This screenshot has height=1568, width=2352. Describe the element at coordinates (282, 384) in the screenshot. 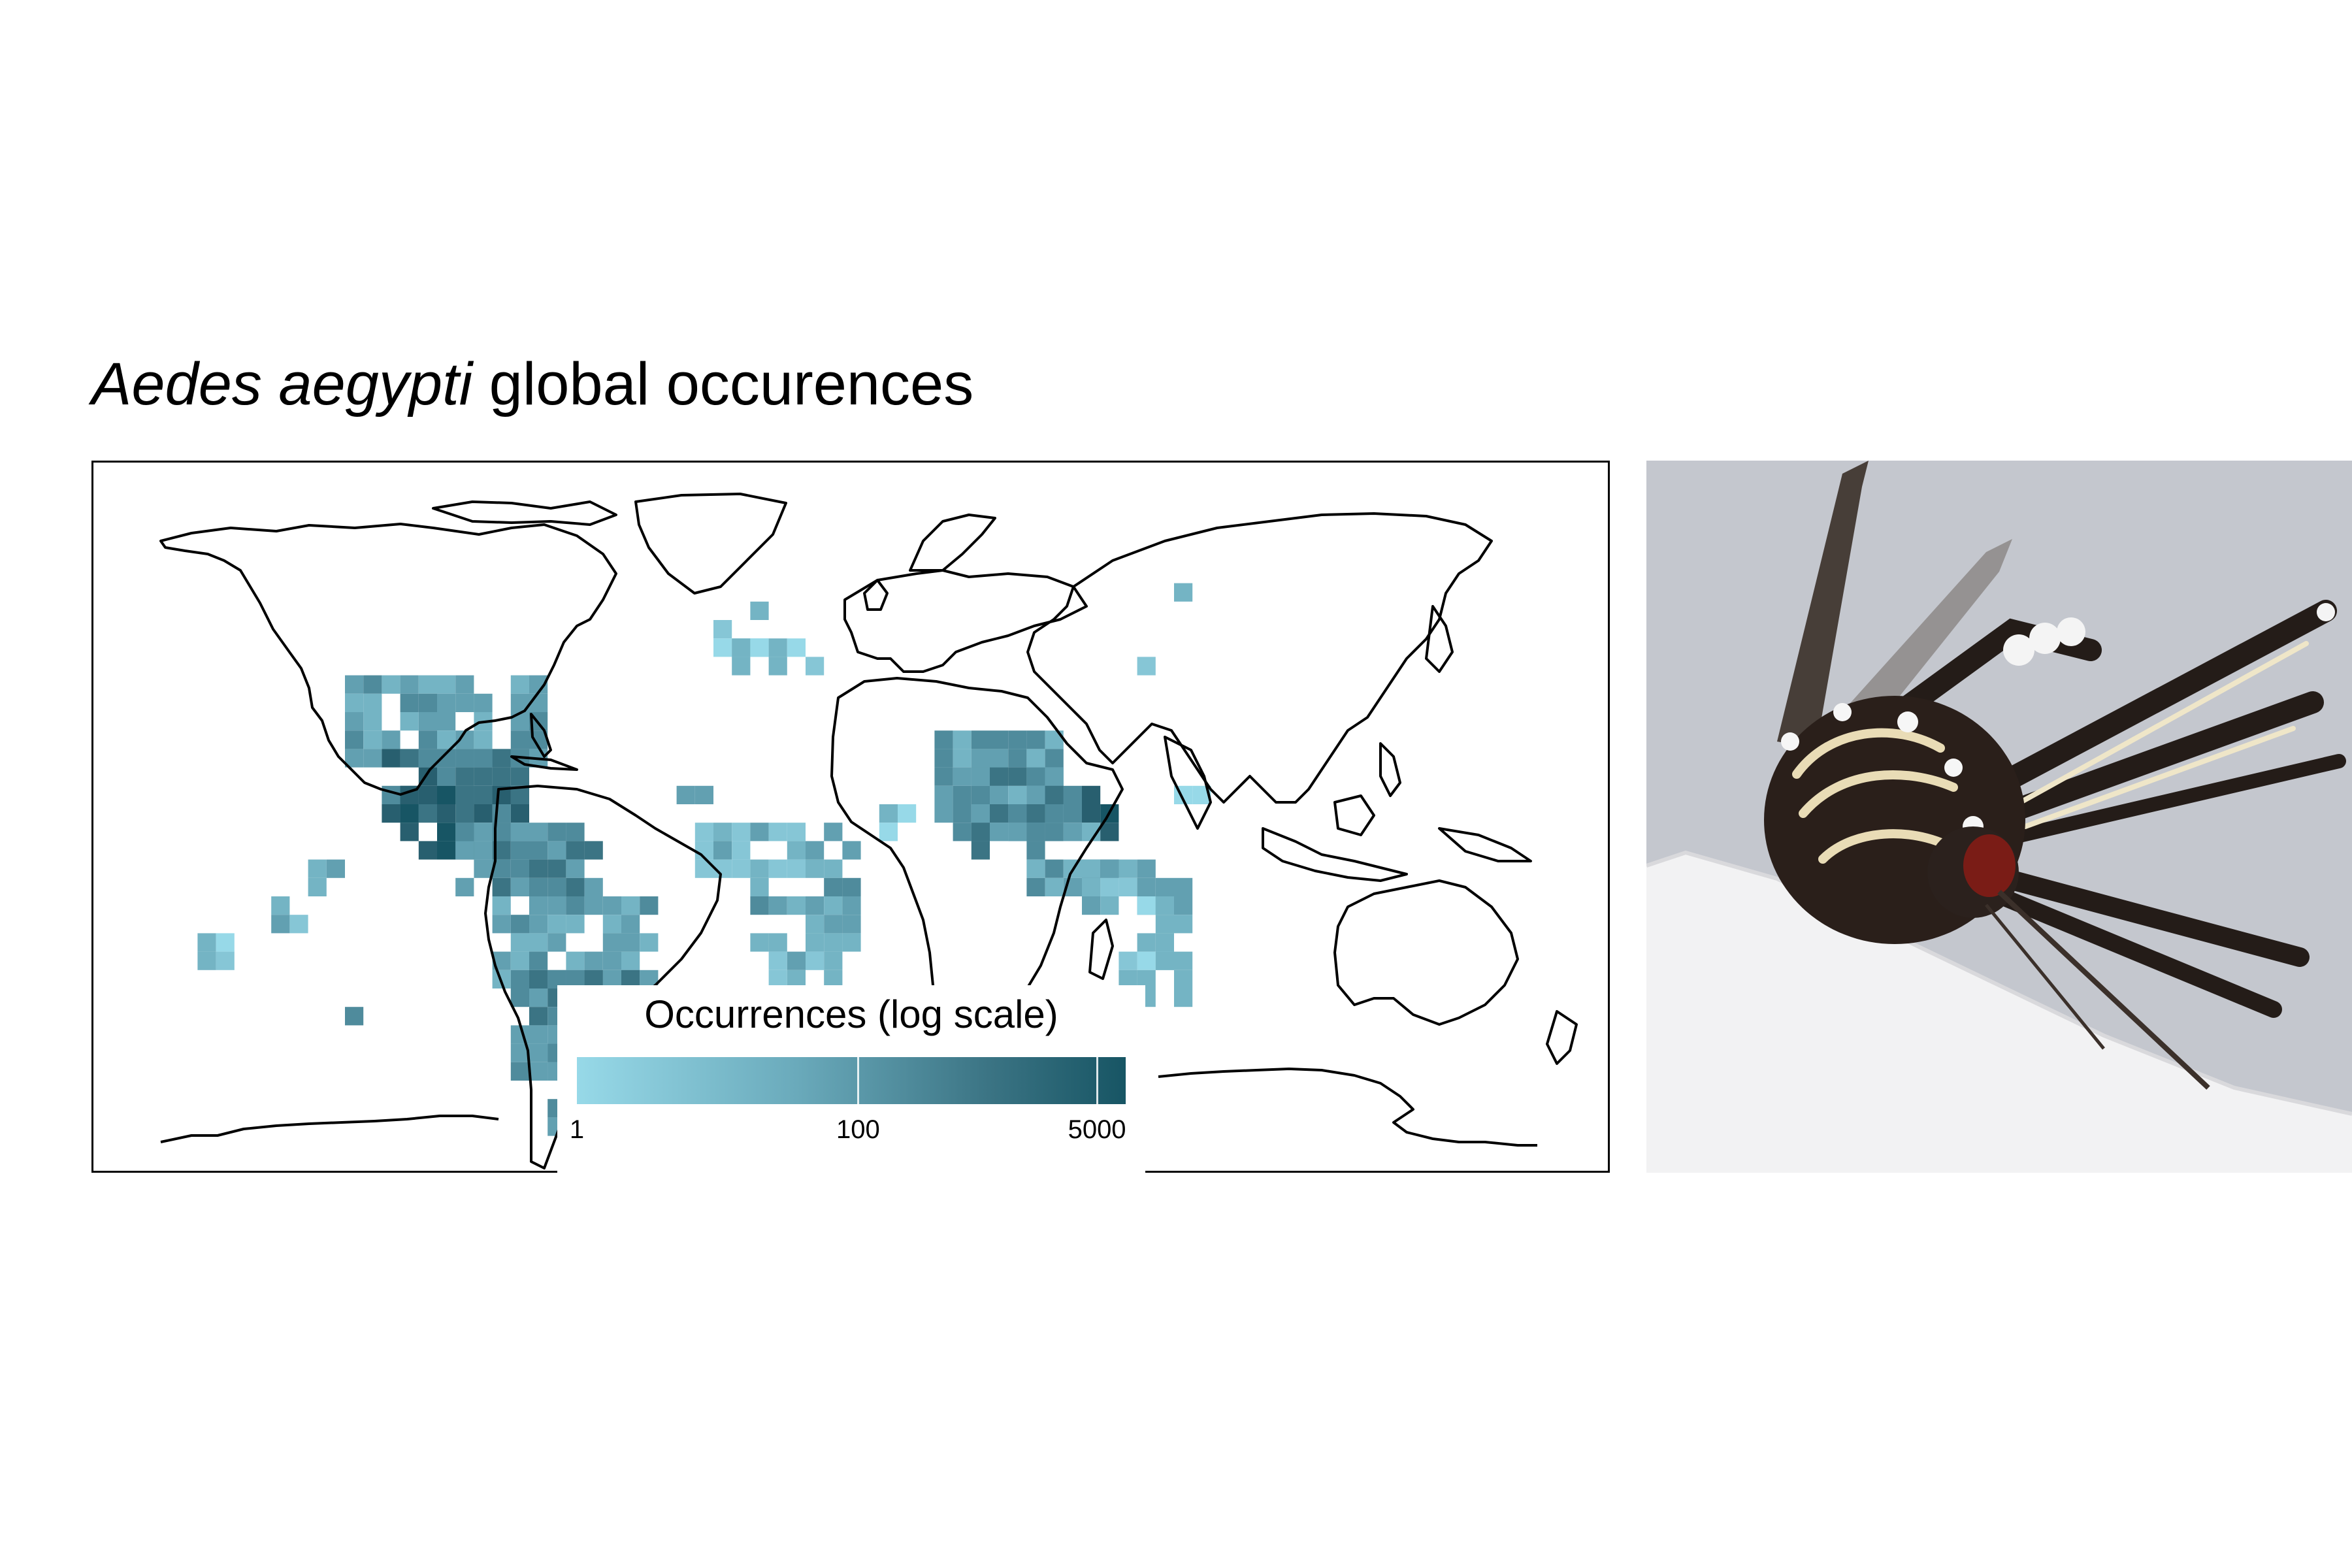

I see `title-species: Aedes aegypti` at that location.